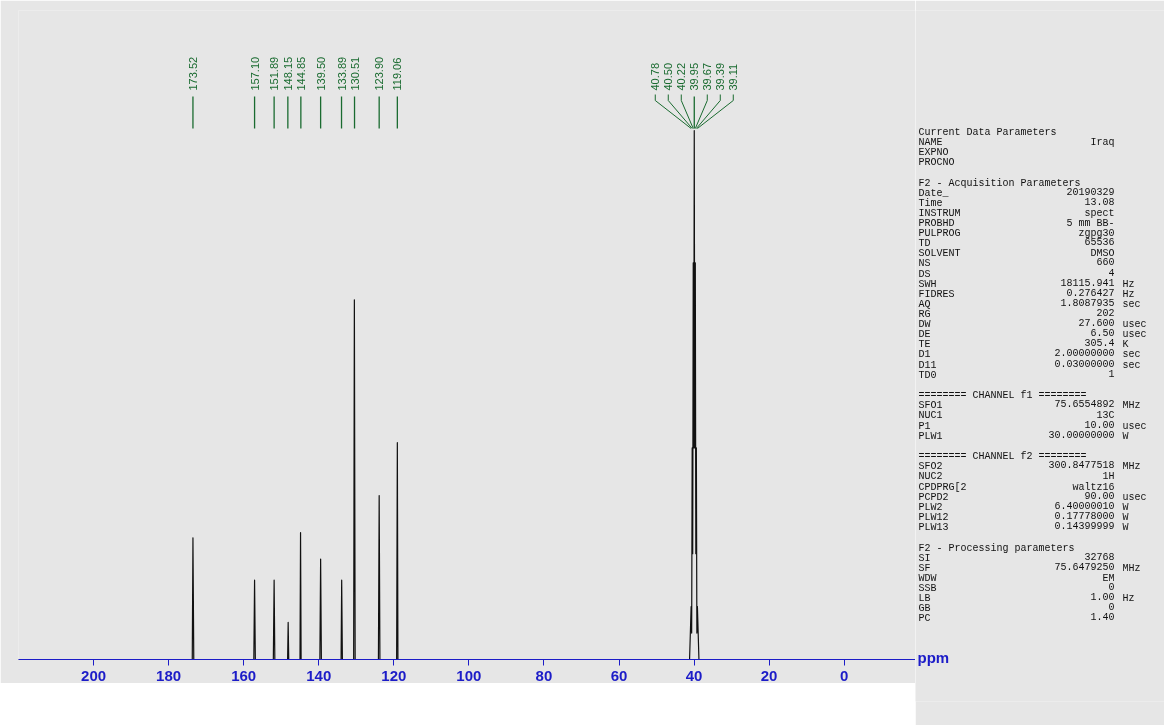  What do you see at coordinates (1016, 477) in the screenshot?
I see `text: NUC2 1H` at bounding box center [1016, 477].